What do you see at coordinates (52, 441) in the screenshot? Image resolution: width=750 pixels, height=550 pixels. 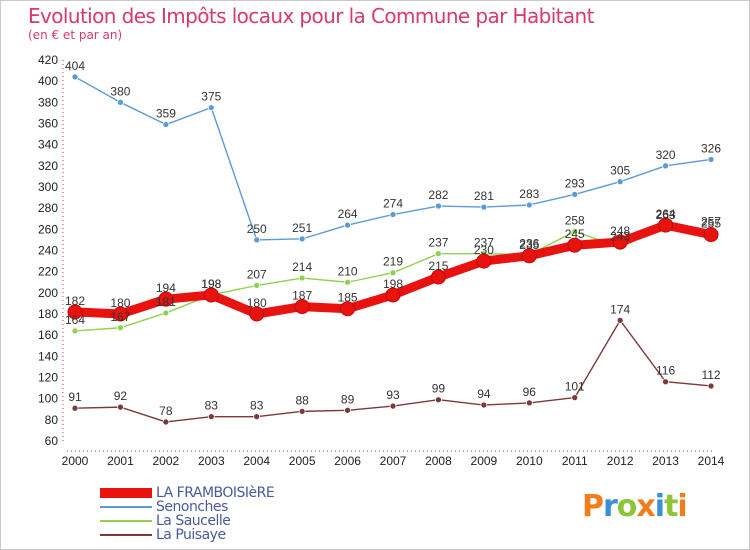 I see `y-tick-label: 60` at bounding box center [52, 441].